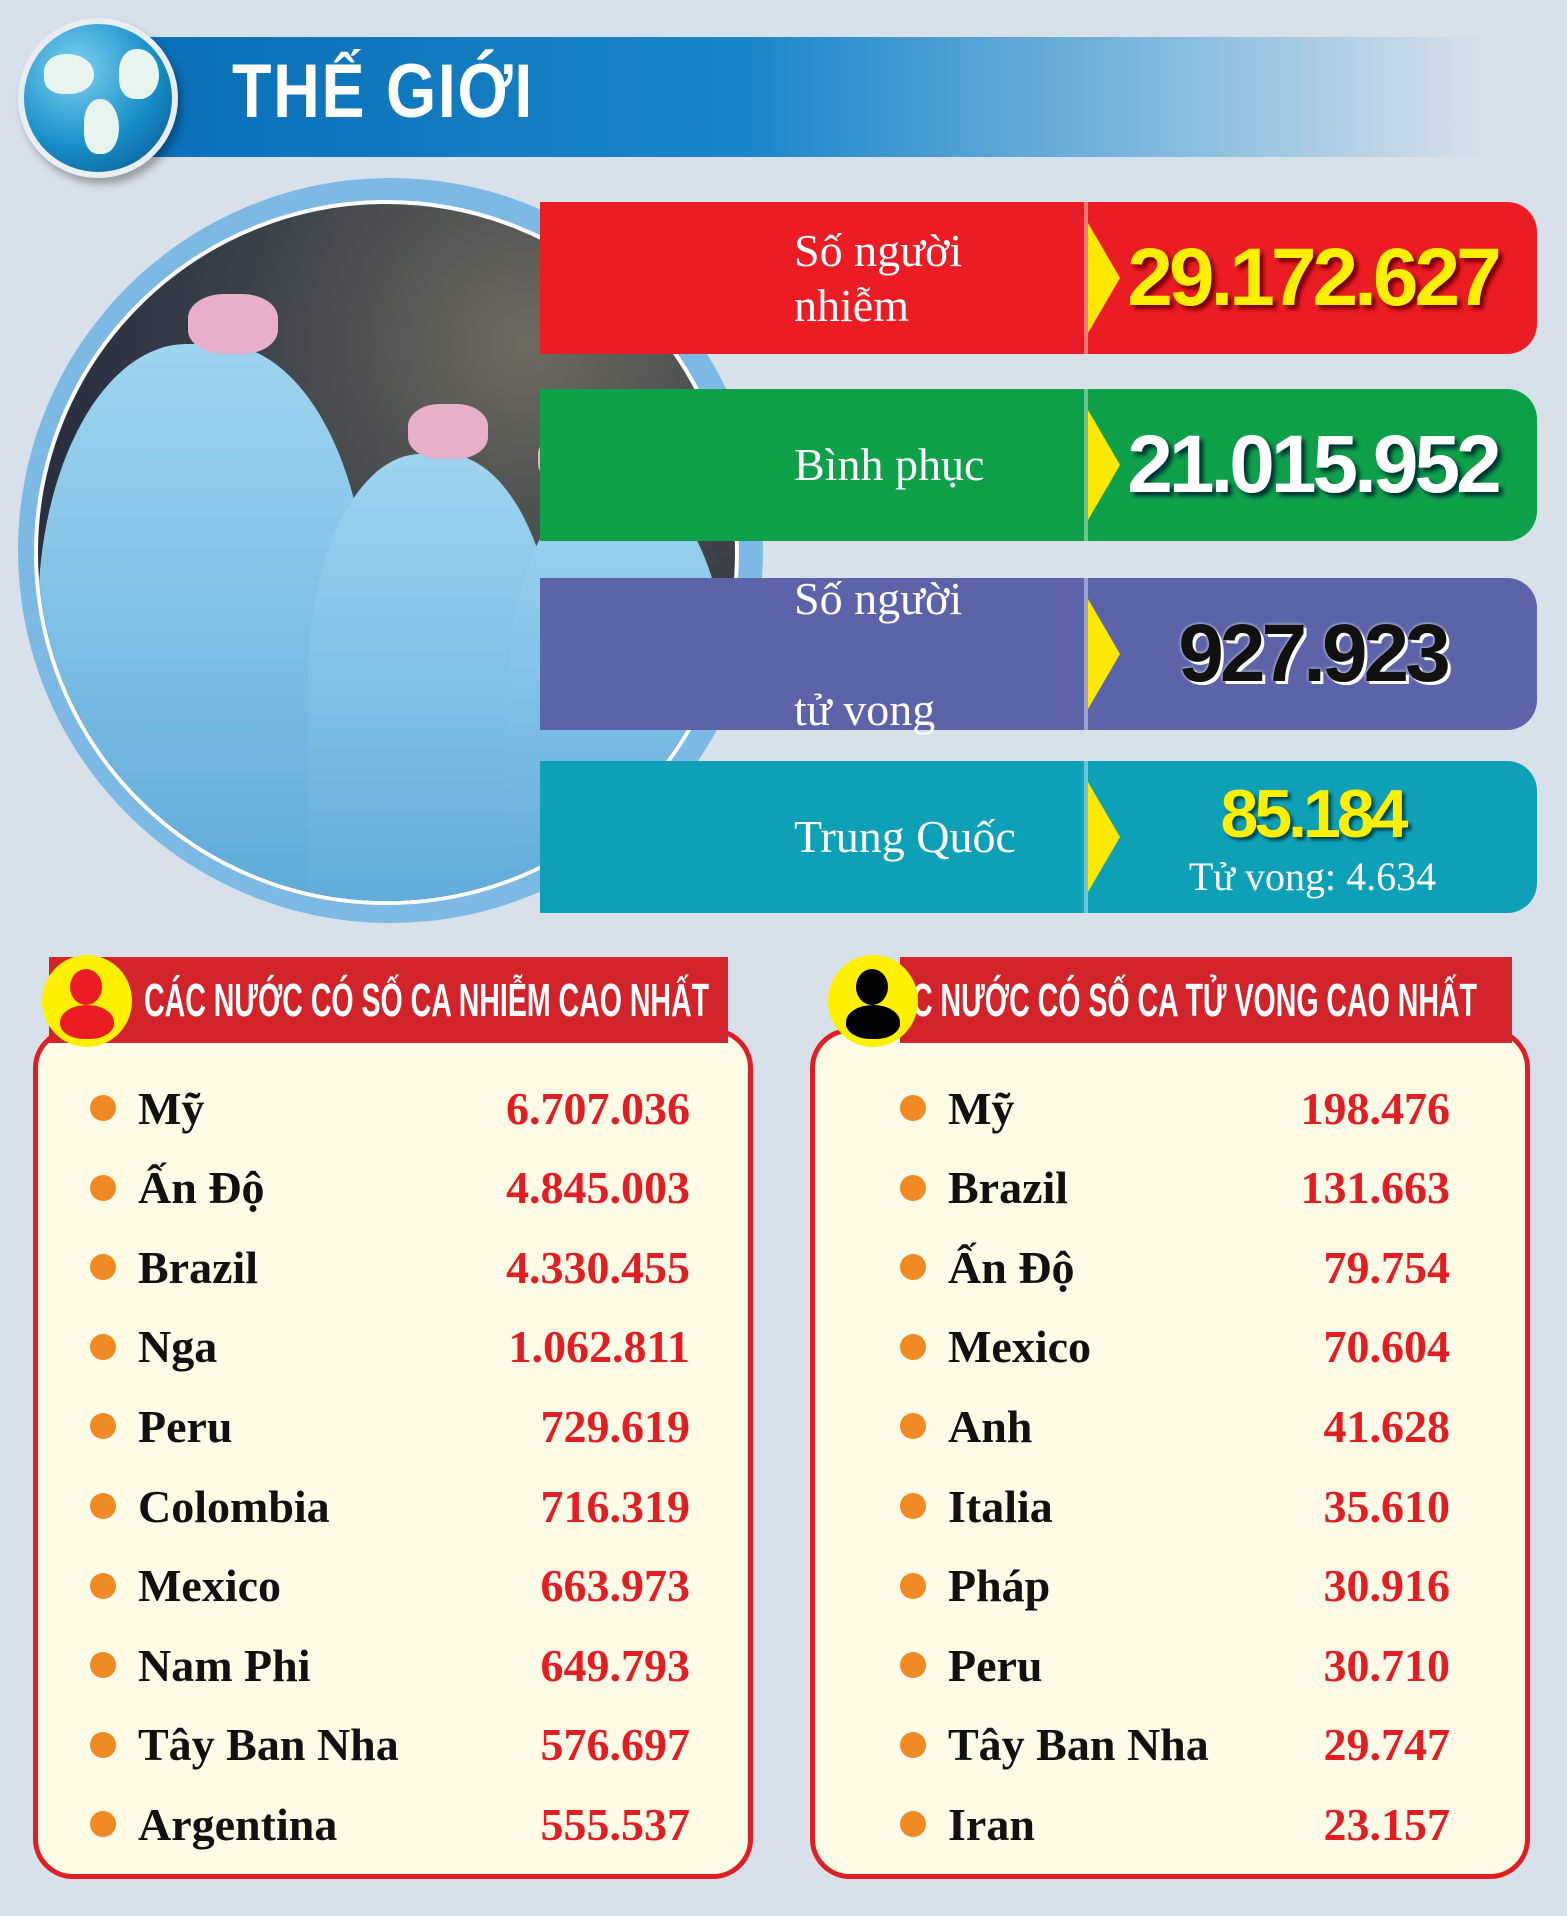 The width and height of the screenshot is (1567, 1916). I want to click on country-value: 30.710, so click(1387, 1665).